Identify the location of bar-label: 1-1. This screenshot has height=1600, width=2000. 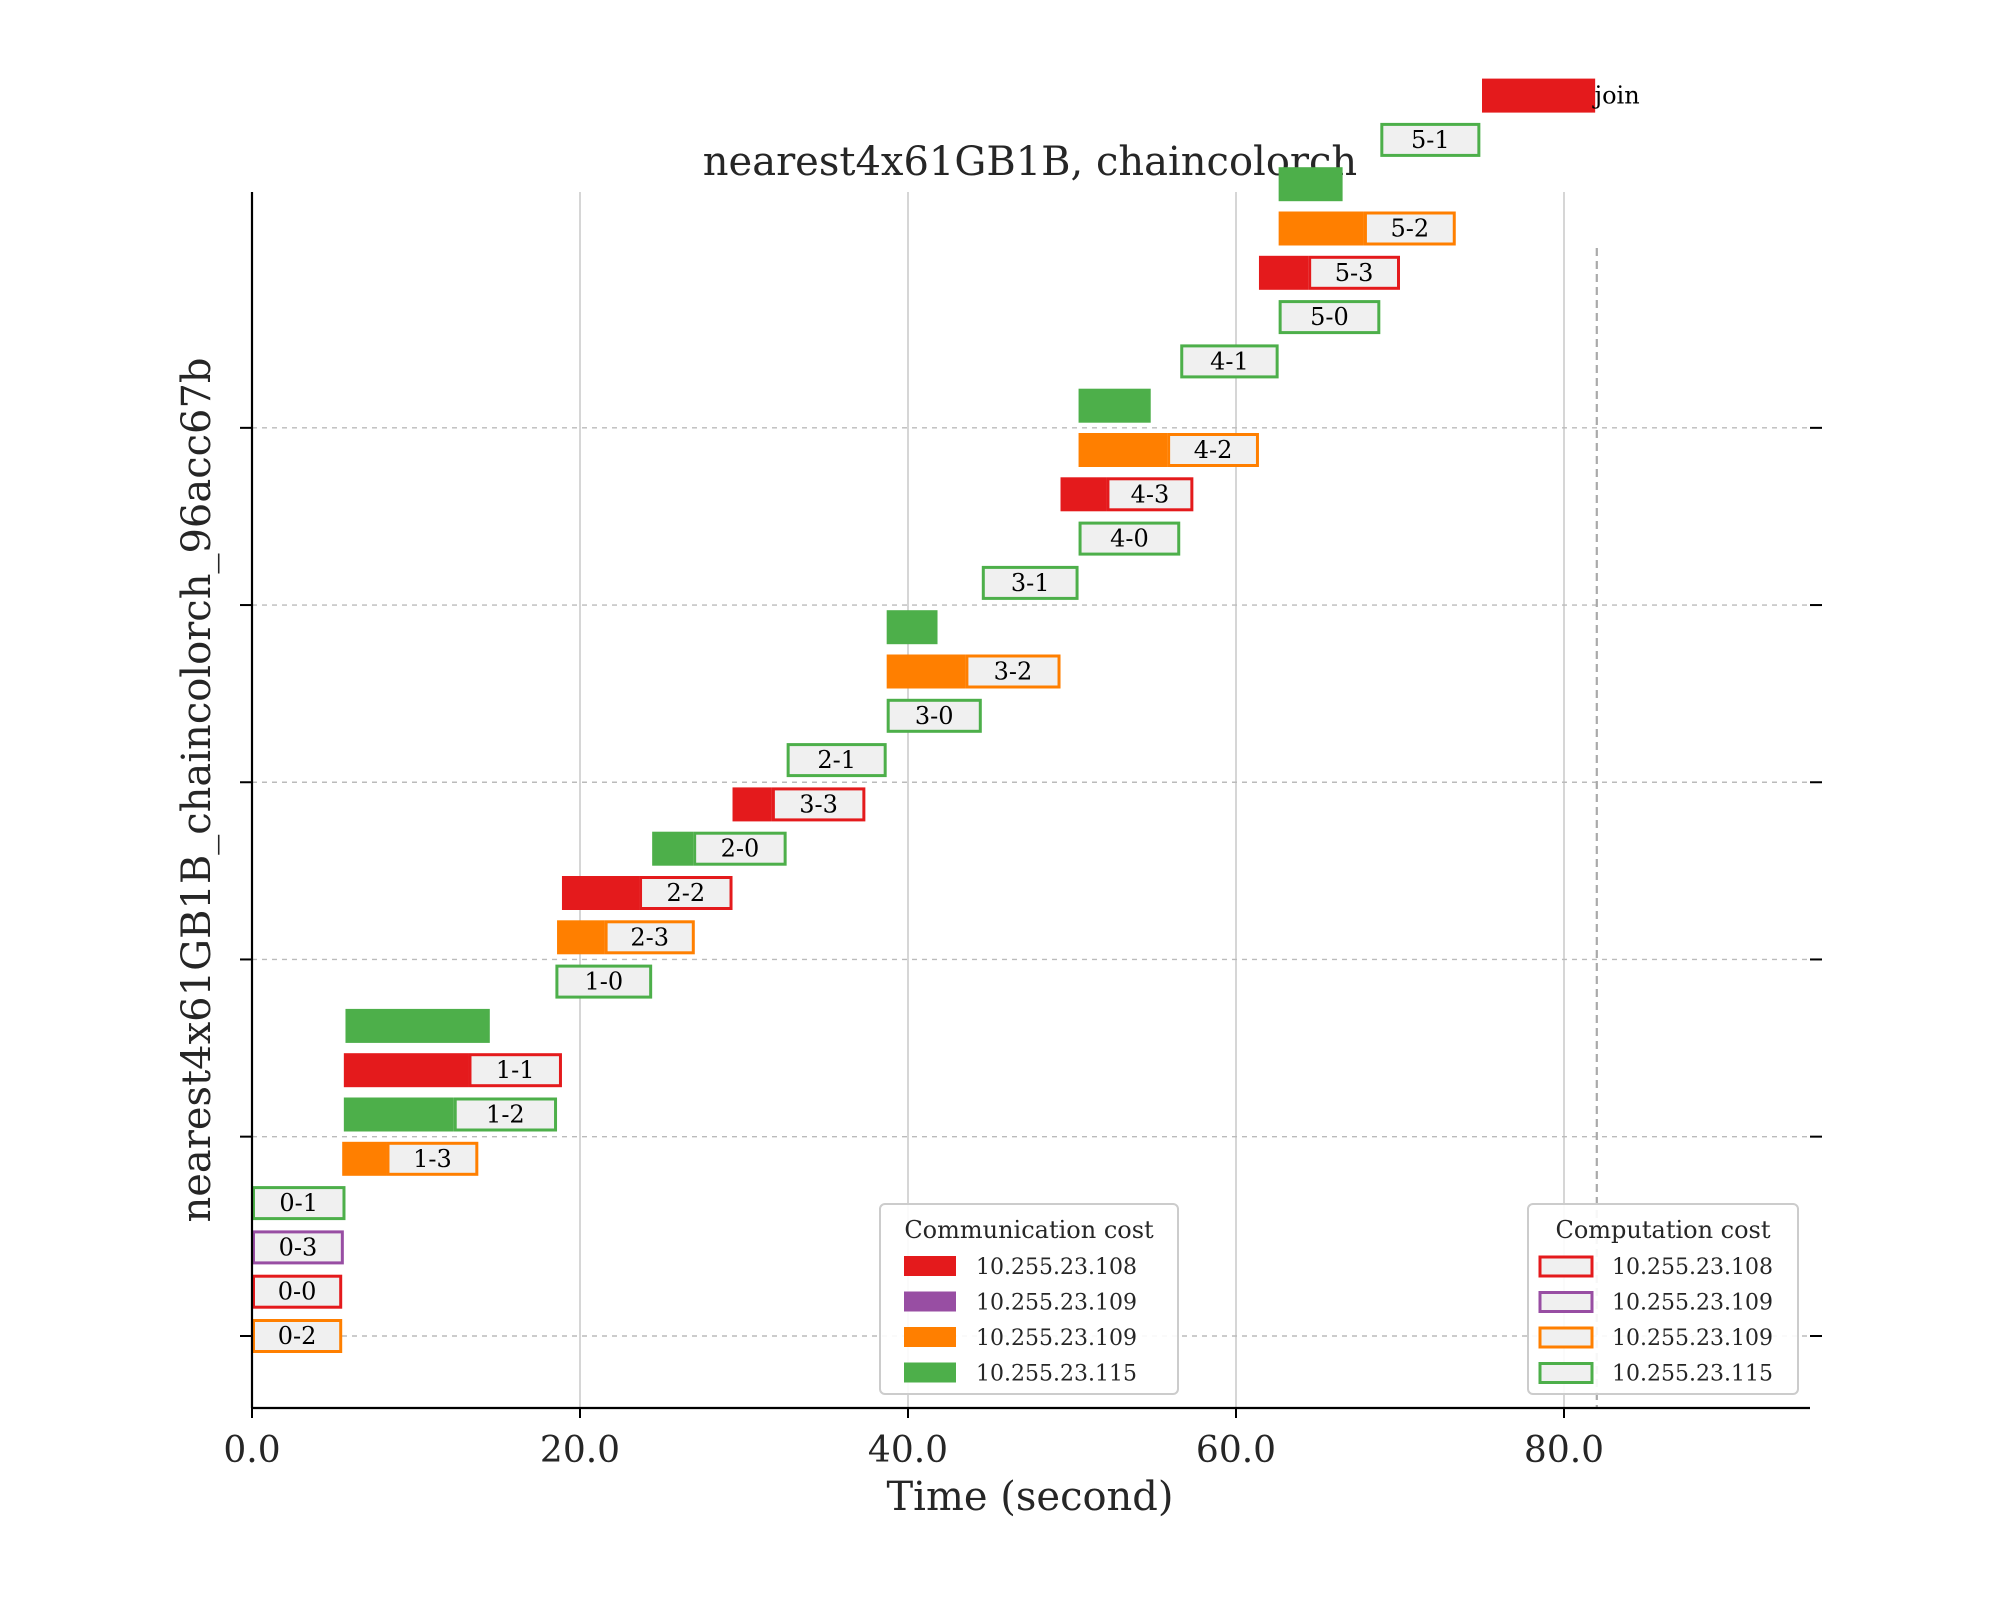
(515, 1070).